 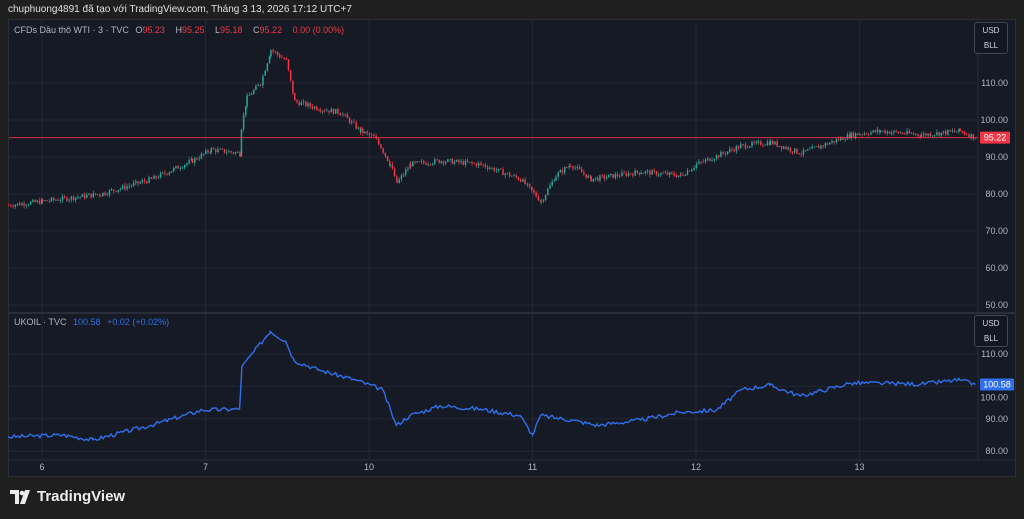 What do you see at coordinates (859, 467) in the screenshot?
I see `x-tick-label: 13` at bounding box center [859, 467].